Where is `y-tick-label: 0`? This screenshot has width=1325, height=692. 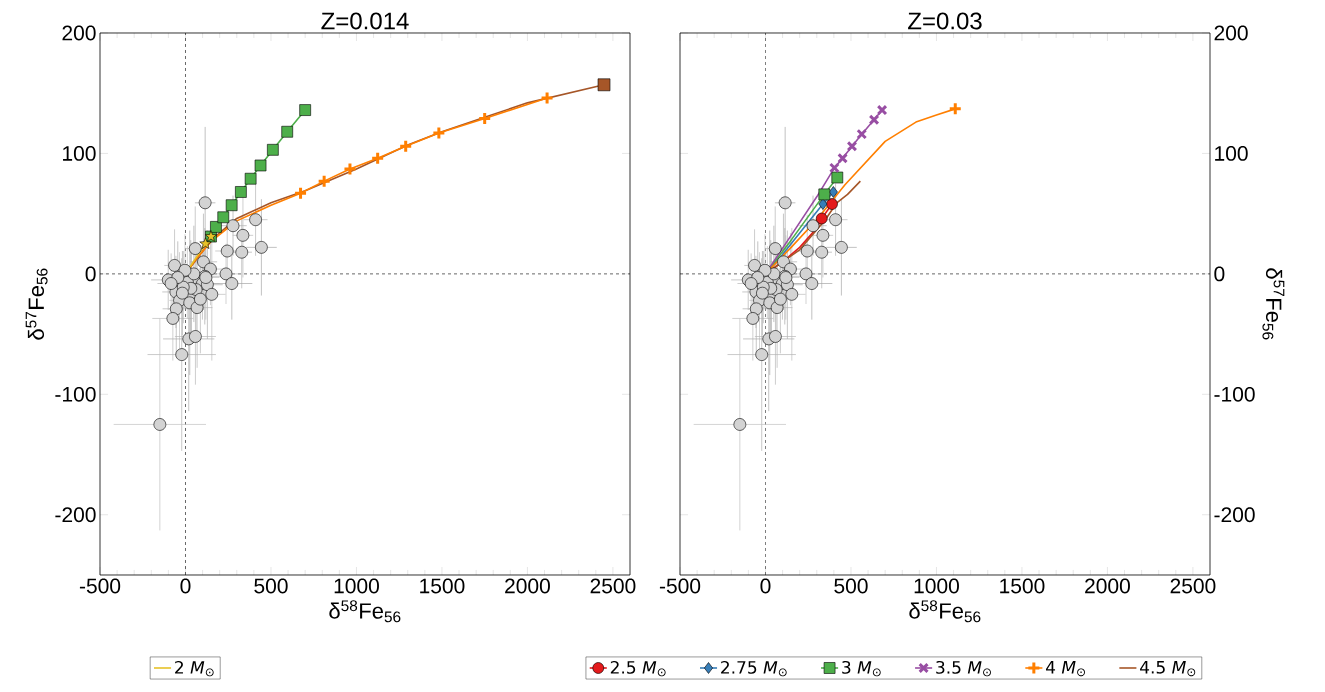
y-tick-label: 0 is located at coordinates (90, 274).